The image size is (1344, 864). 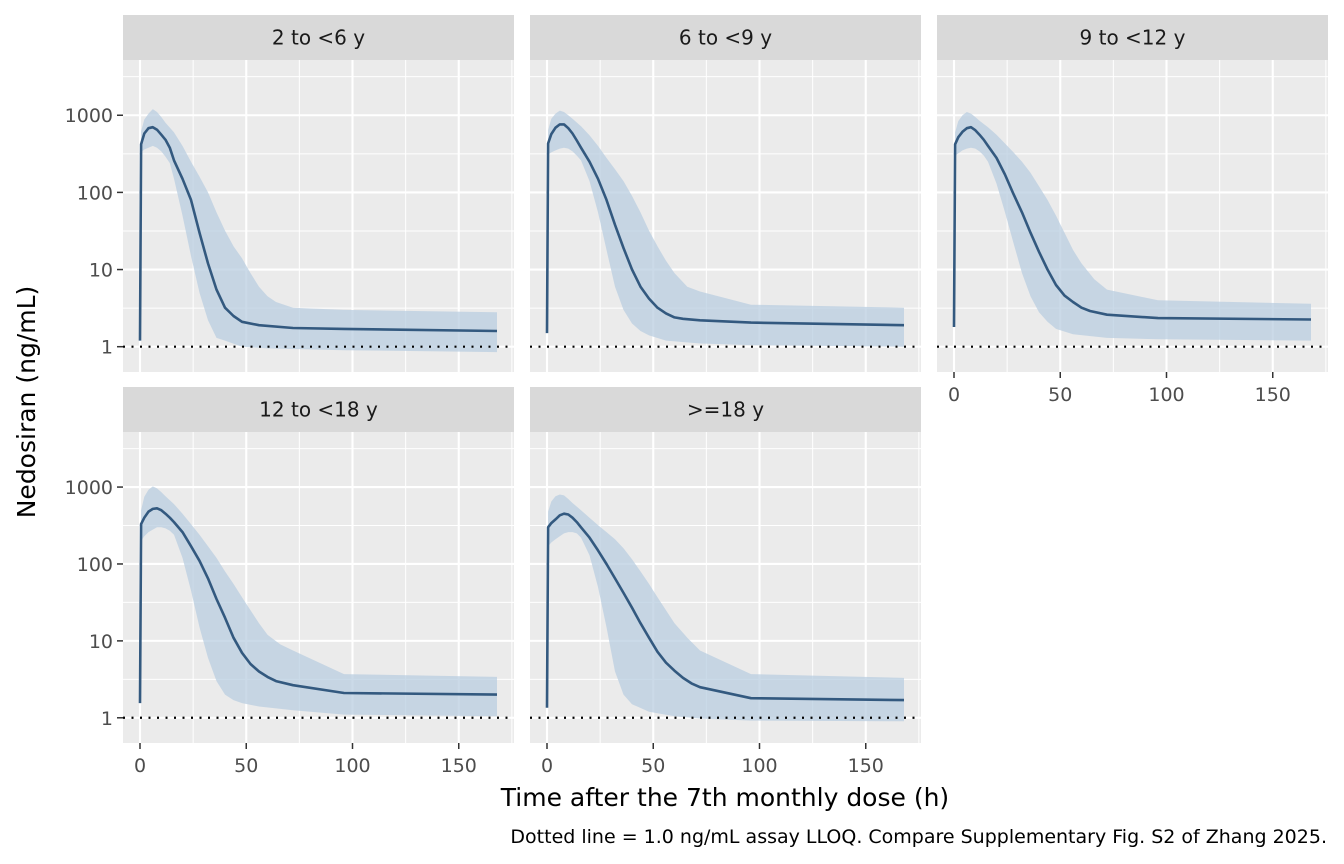 I want to click on facet-strip-label: 12 to <18 y, so click(x=318, y=410).